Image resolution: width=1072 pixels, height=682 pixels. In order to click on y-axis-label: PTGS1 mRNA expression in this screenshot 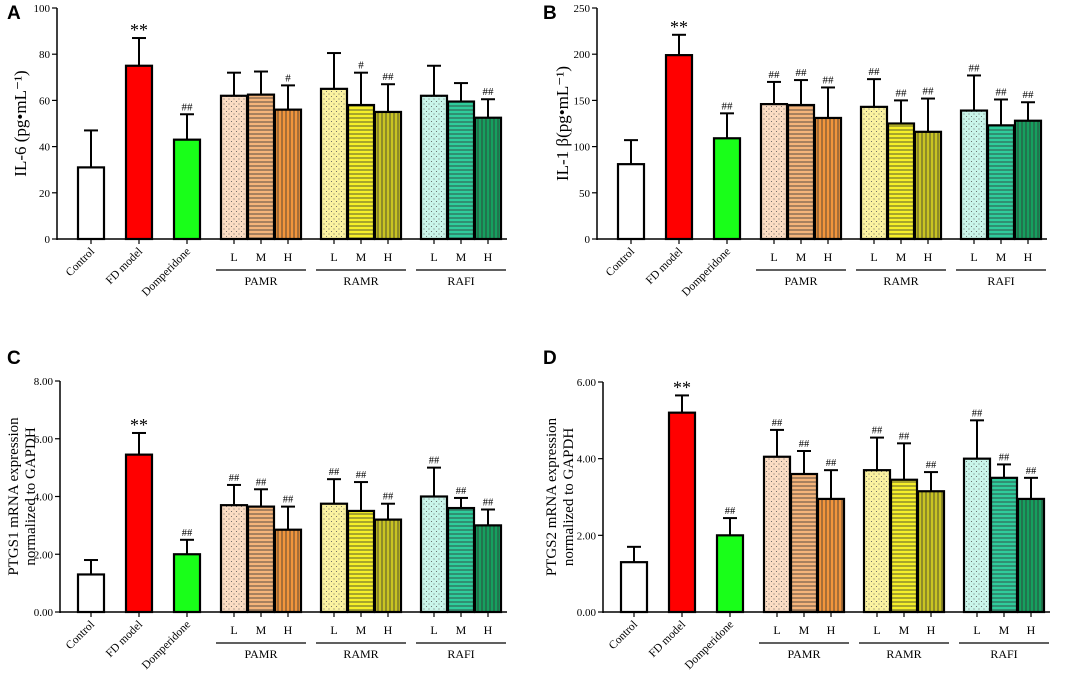, I will do `click(14, 496)`.